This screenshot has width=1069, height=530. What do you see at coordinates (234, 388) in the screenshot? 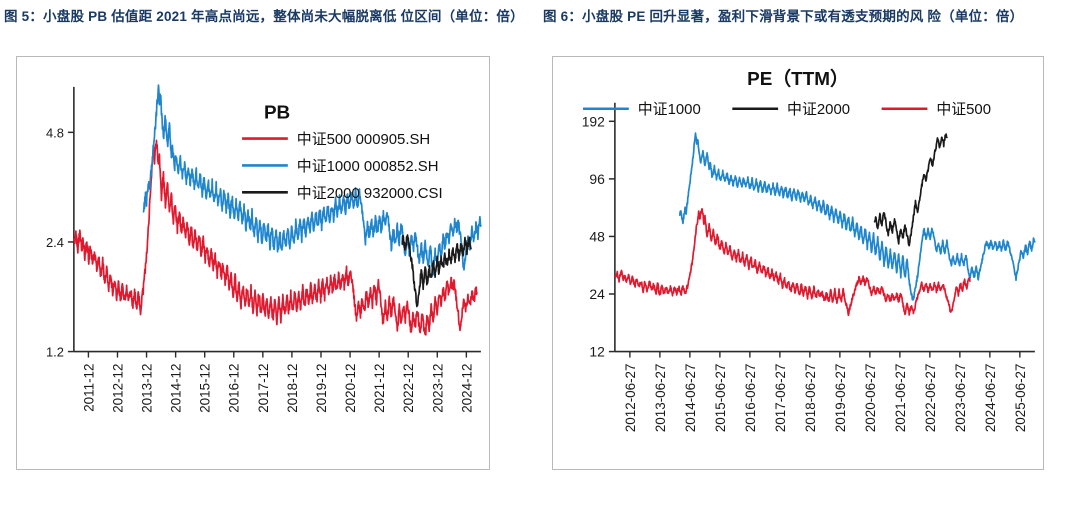
I see `x-tick-label: 2016-12` at bounding box center [234, 388].